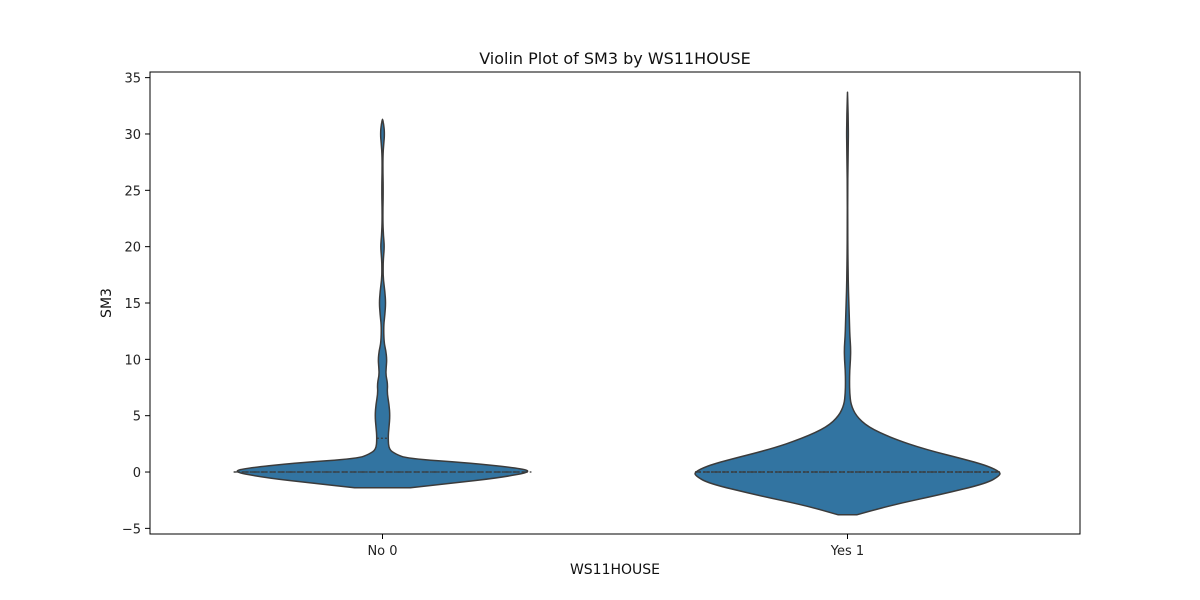  What do you see at coordinates (132, 191) in the screenshot?
I see `y-tick-label: 25` at bounding box center [132, 191].